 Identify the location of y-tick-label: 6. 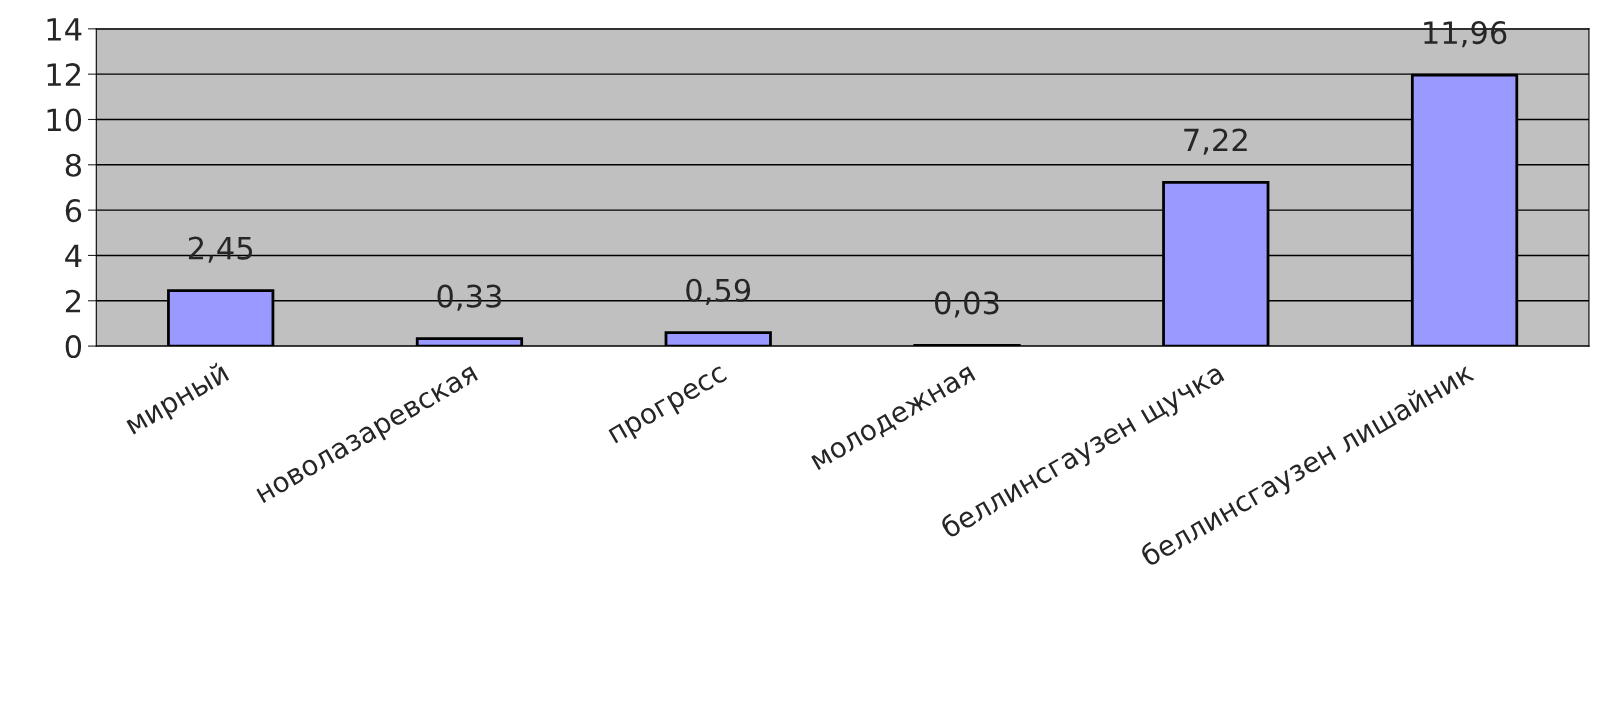
(73, 211).